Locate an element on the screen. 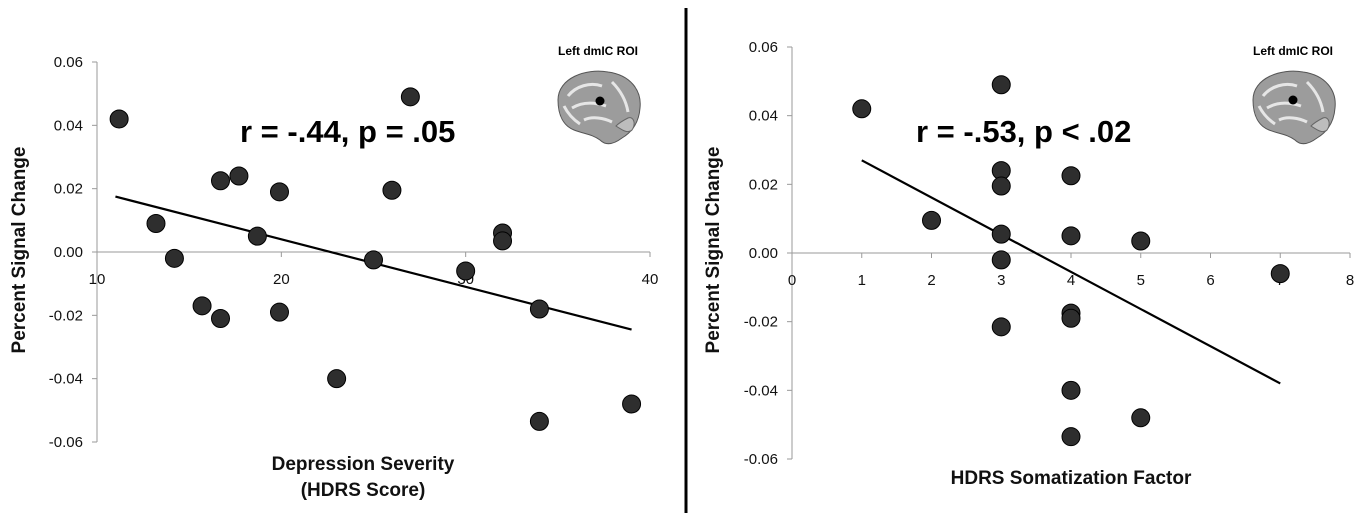  right-y-tick-label: 0.04 is located at coordinates (763, 116).